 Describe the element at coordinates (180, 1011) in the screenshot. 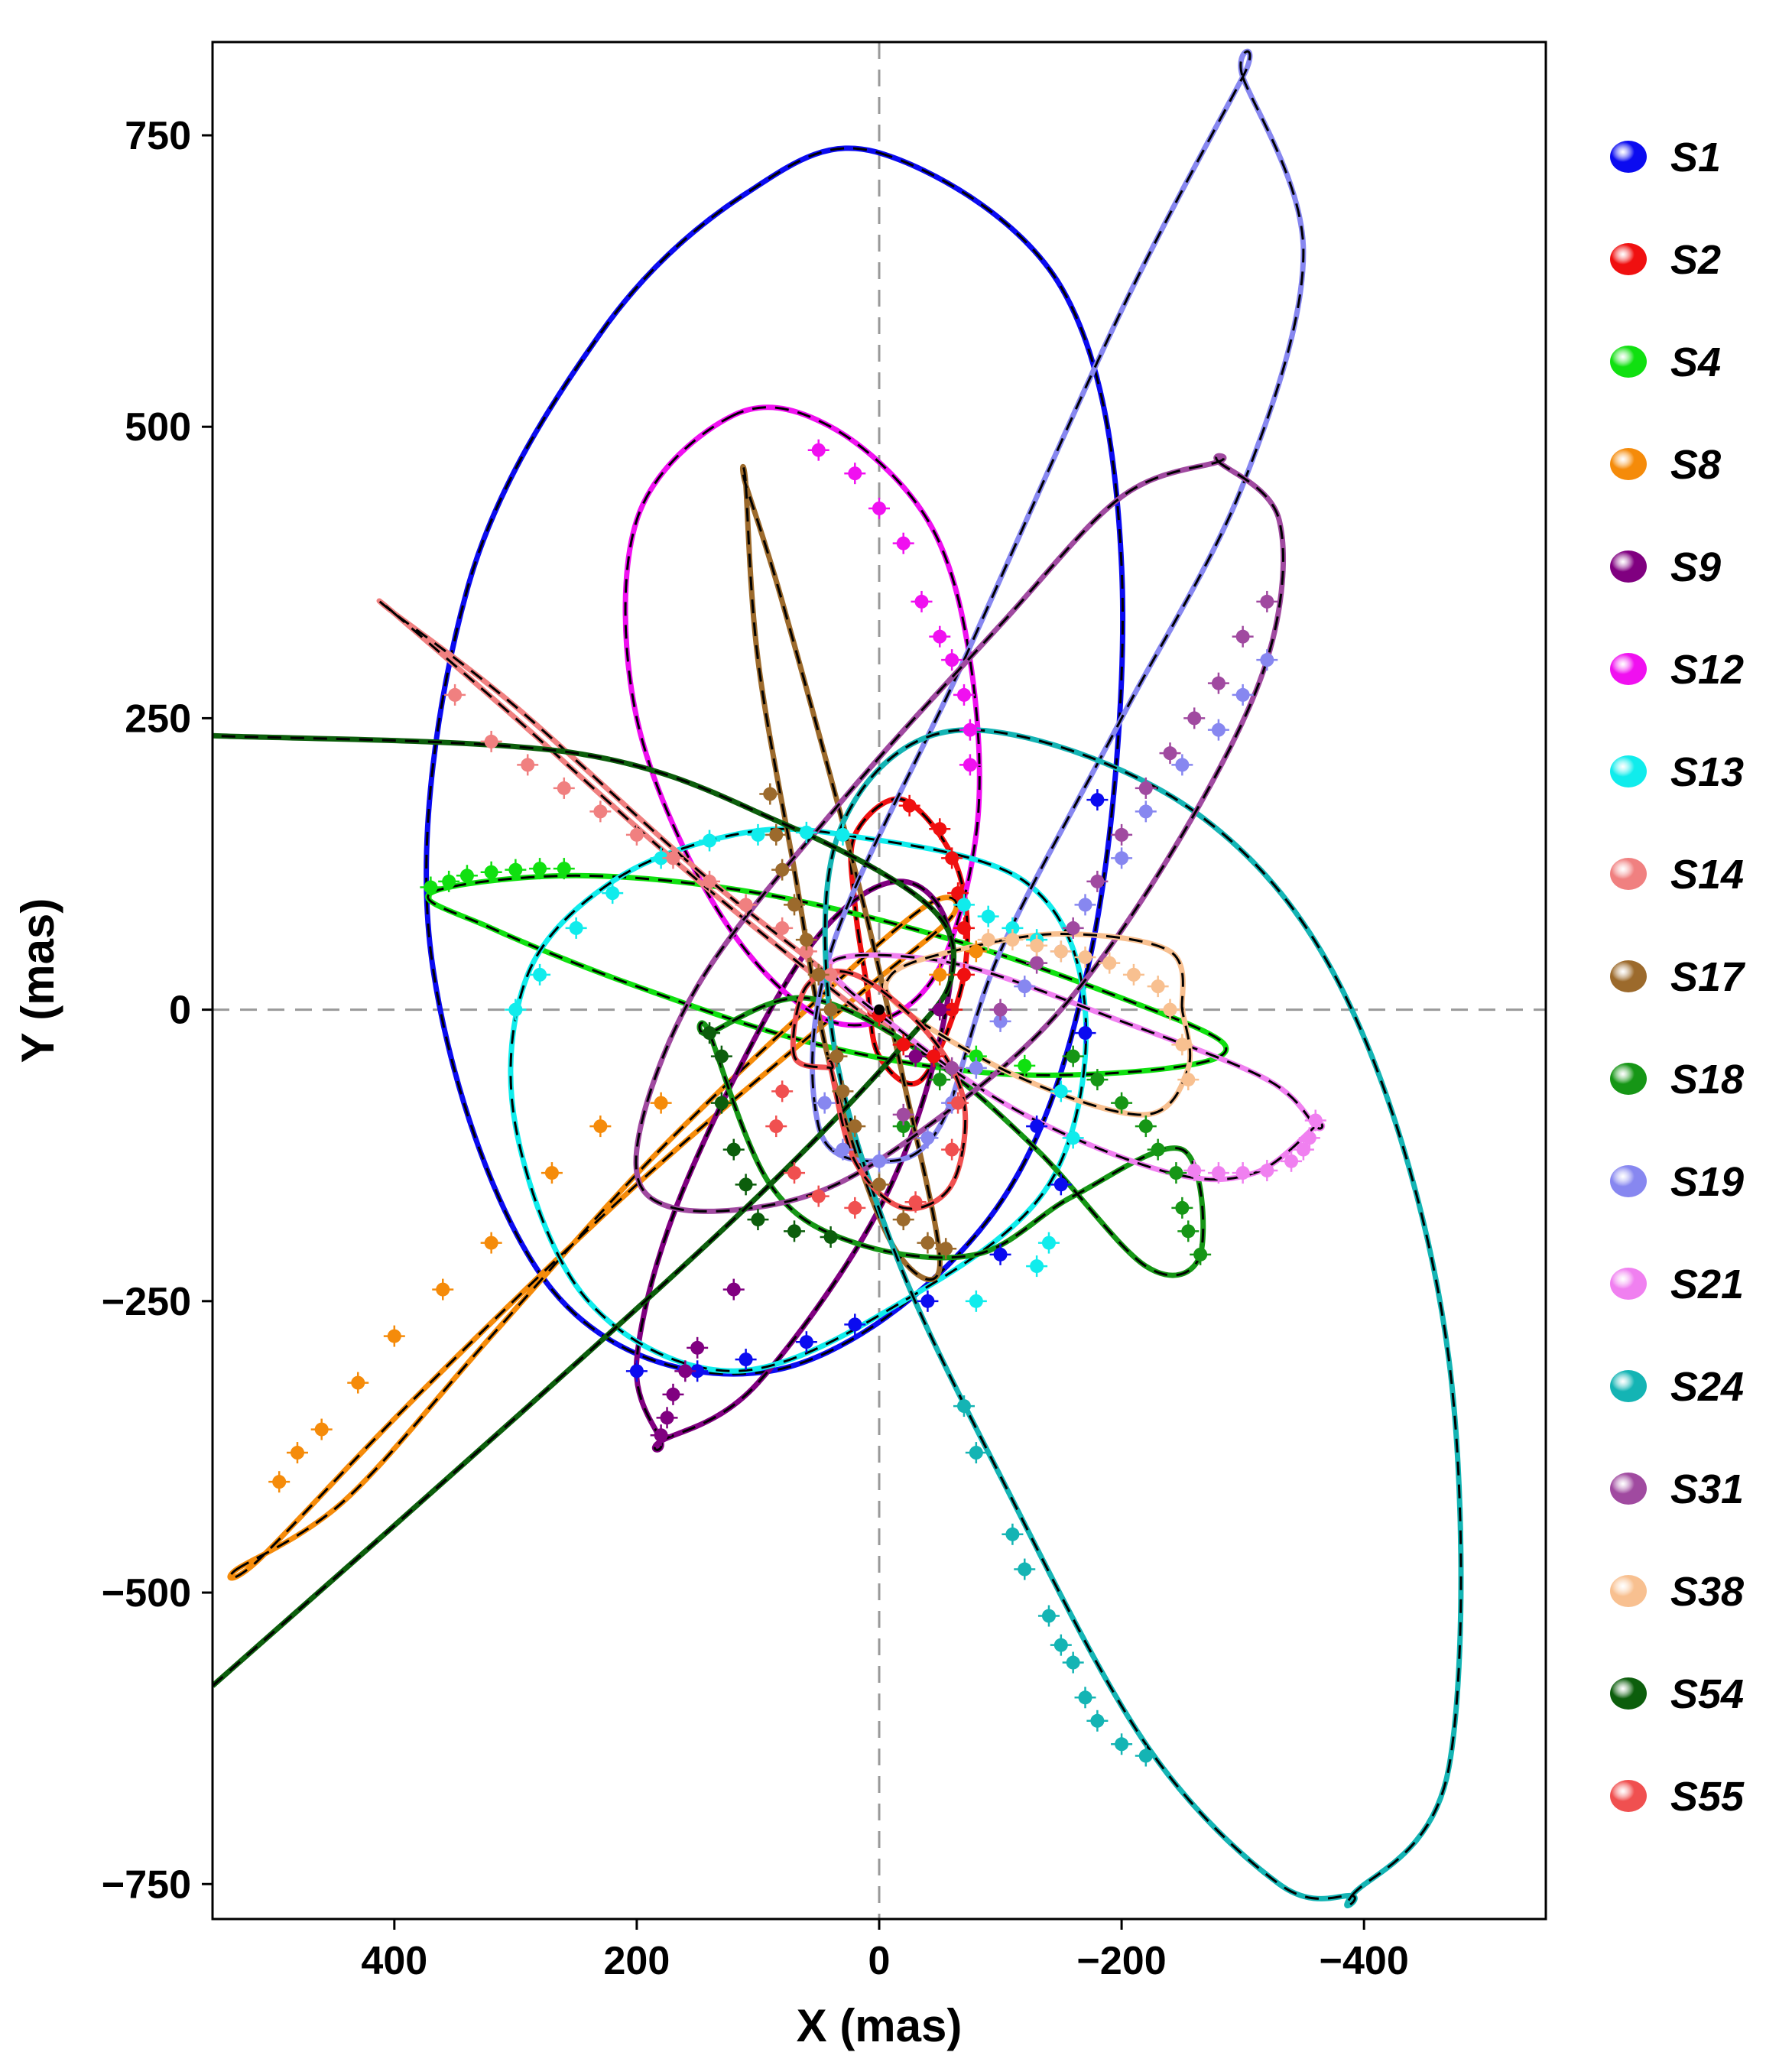

I see `y-tick-label: 0` at that location.